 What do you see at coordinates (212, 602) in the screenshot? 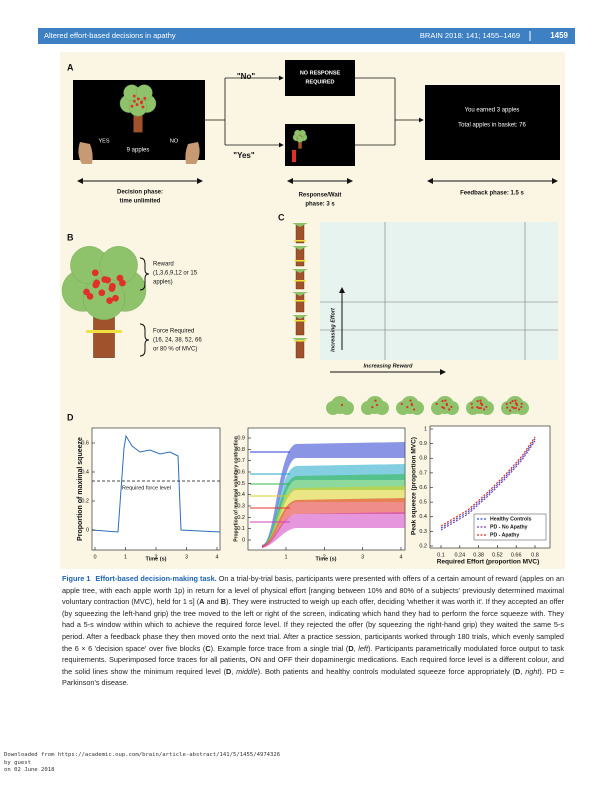
I see `caption-text: and` at bounding box center [212, 602].